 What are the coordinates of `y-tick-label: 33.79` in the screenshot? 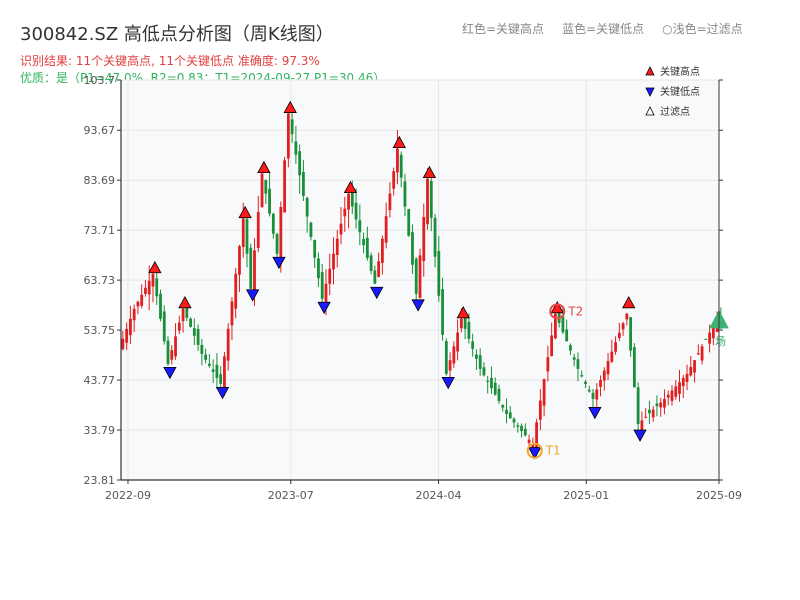 It's located at (100, 430).